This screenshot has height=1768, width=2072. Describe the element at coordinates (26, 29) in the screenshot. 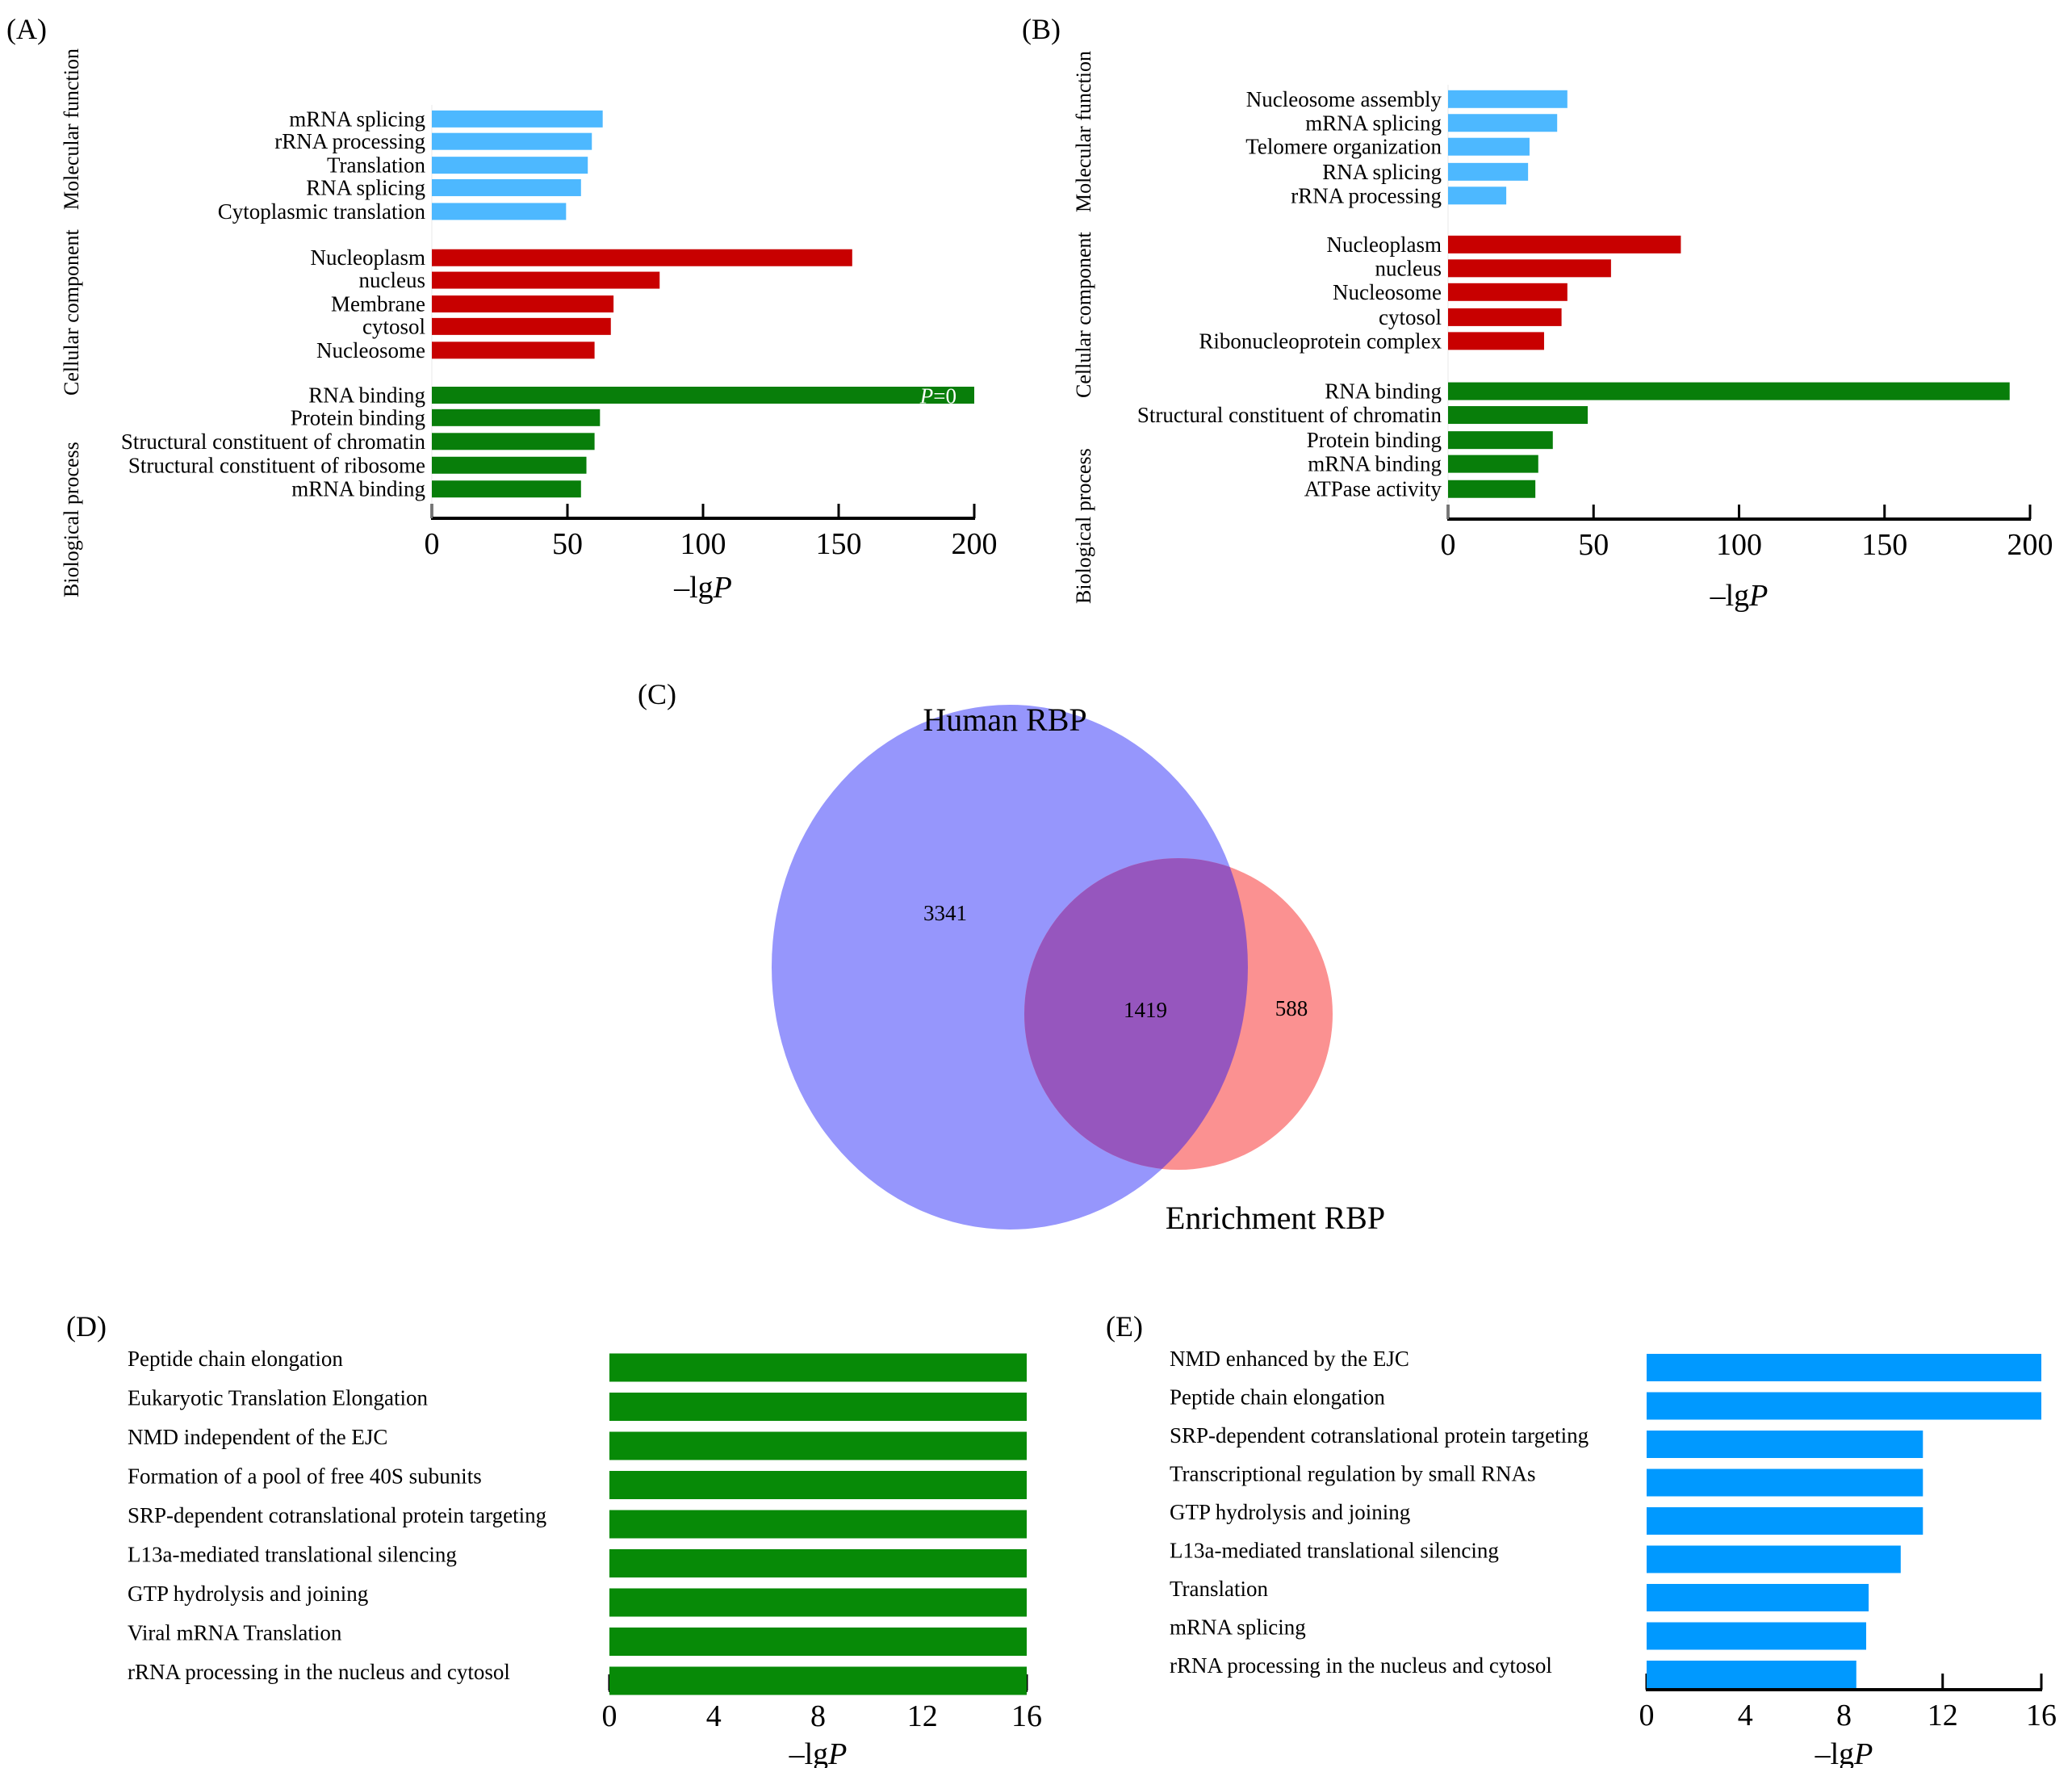

I see `panel-label: (A)` at that location.